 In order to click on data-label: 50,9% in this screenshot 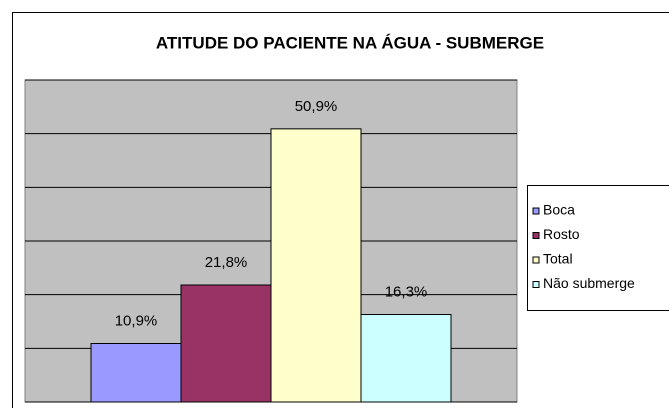, I will do `click(316, 106)`.